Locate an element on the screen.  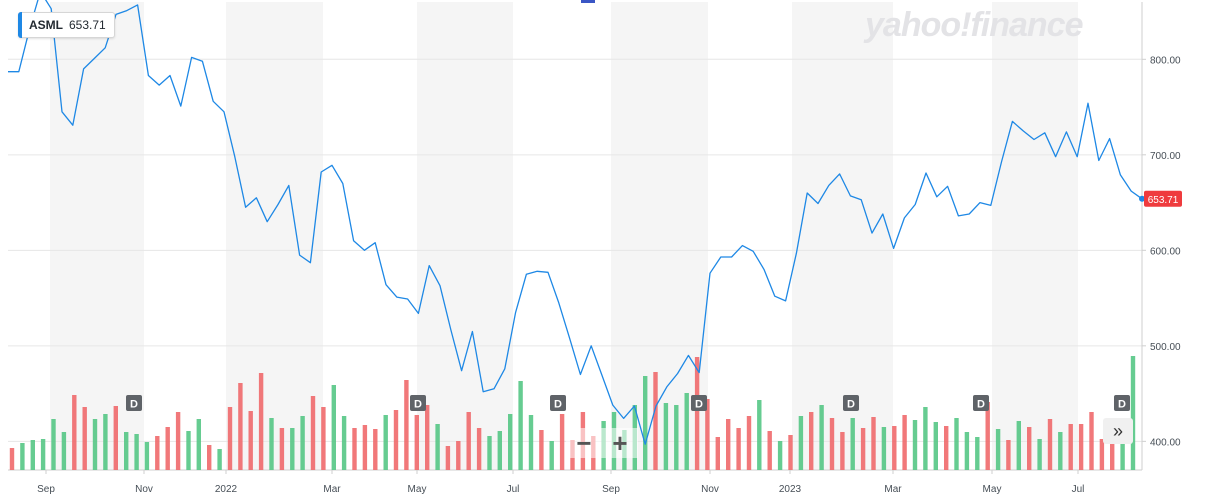
scroll-forward-button: » is located at coordinates (1118, 431).